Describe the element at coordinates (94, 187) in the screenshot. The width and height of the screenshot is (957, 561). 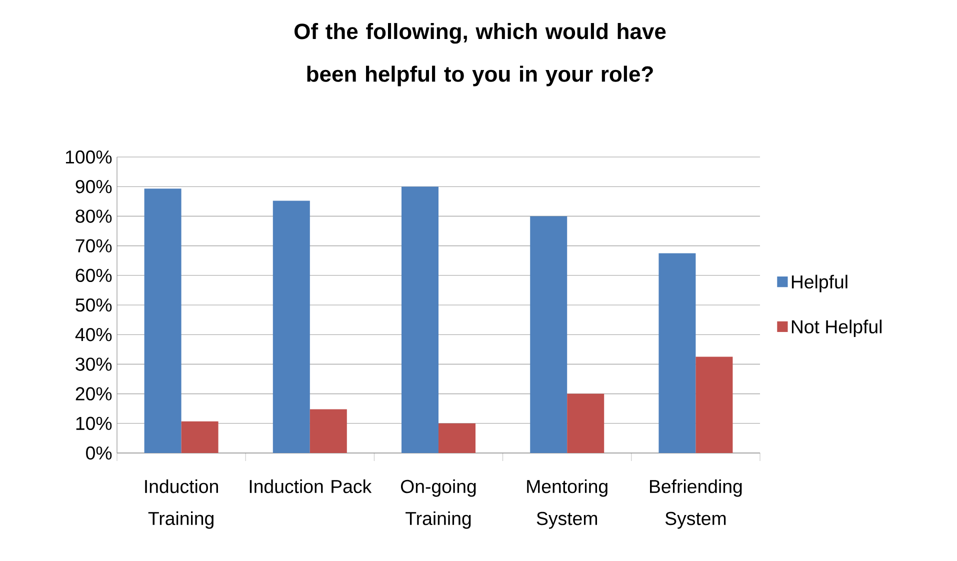
I see `y-tick-label: 90%` at that location.